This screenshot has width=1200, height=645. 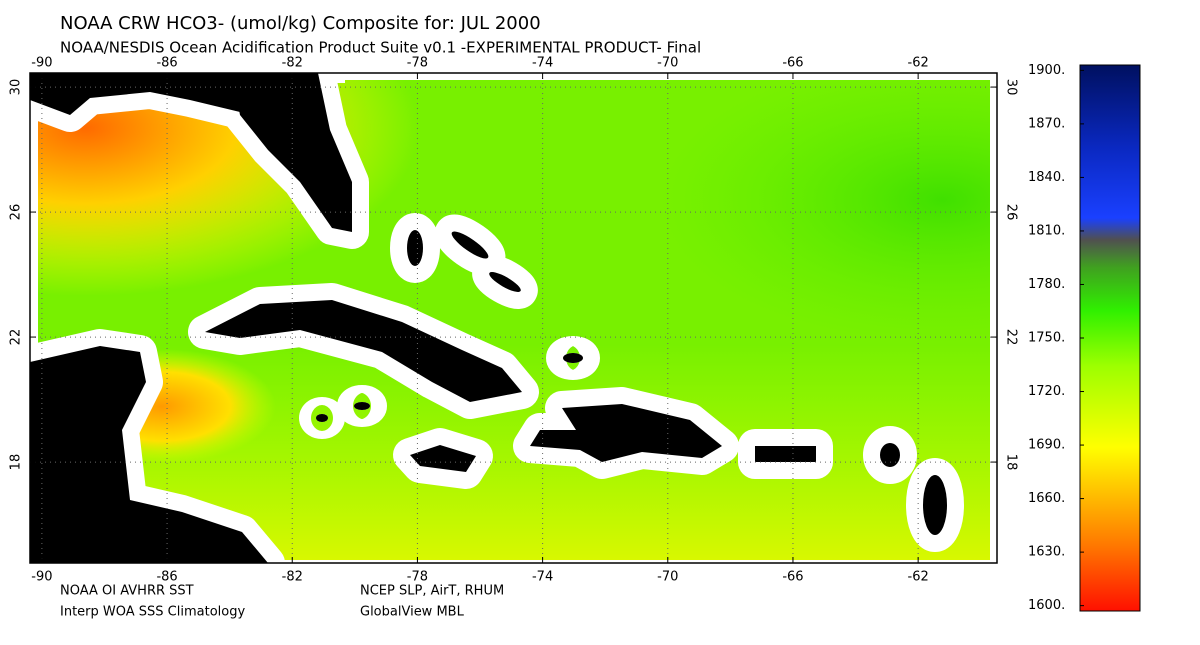 I want to click on footer-text: GlobalView MBL, so click(x=412, y=612).